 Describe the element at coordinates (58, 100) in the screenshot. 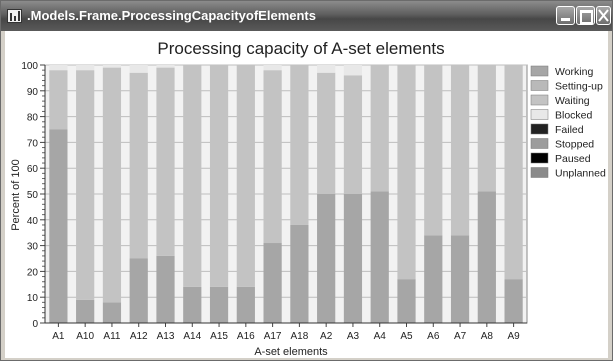

I see `bar-waiting-a1` at that location.